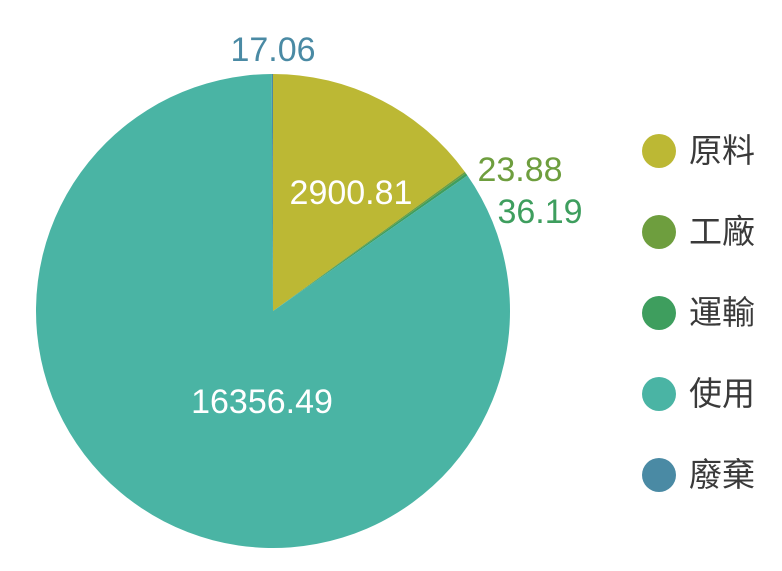  Describe the element at coordinates (539, 212) in the screenshot. I see `data-label: 36.19` at that location.